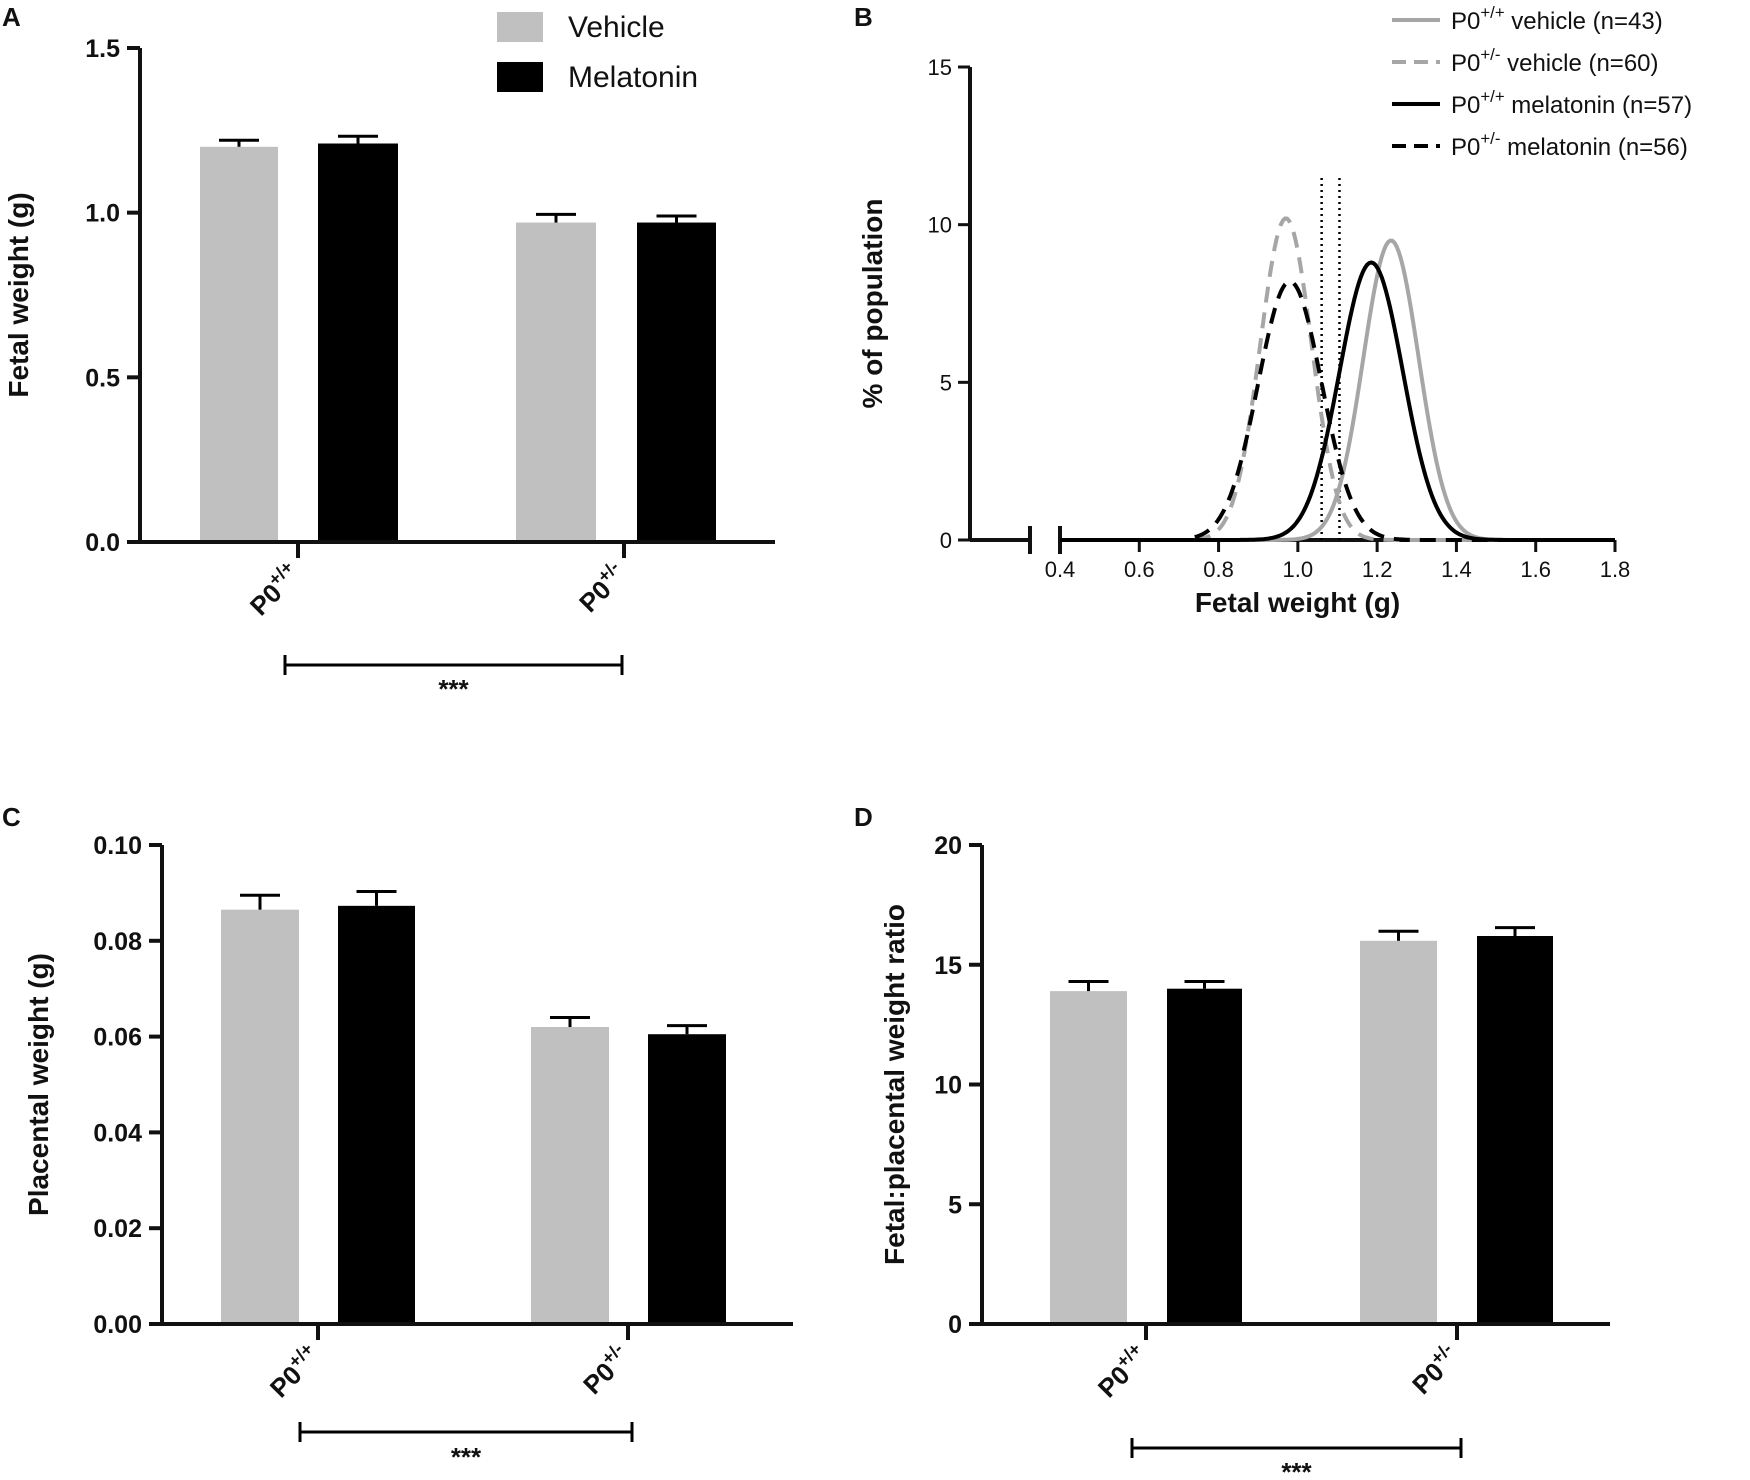 The image size is (1750, 1480). What do you see at coordinates (1218, 569) in the screenshot?
I see `x-tick-label: 0.8` at bounding box center [1218, 569].